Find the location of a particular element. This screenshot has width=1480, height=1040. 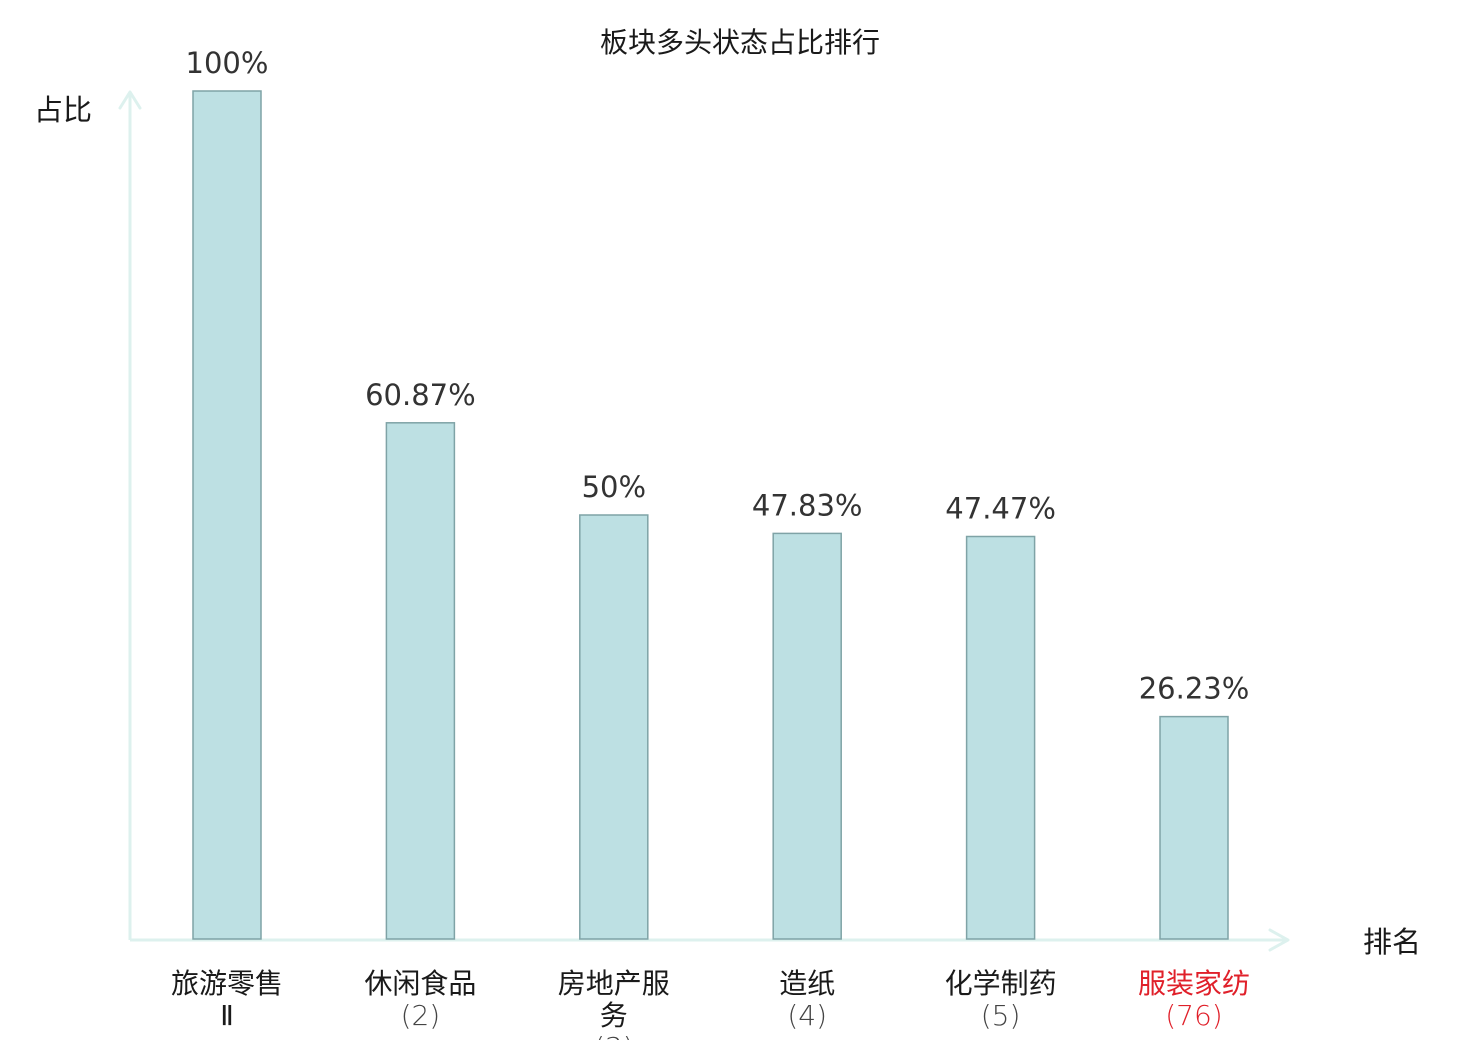

x-tick-label-2: 休闲食品(2) is located at coordinates (420, 999).